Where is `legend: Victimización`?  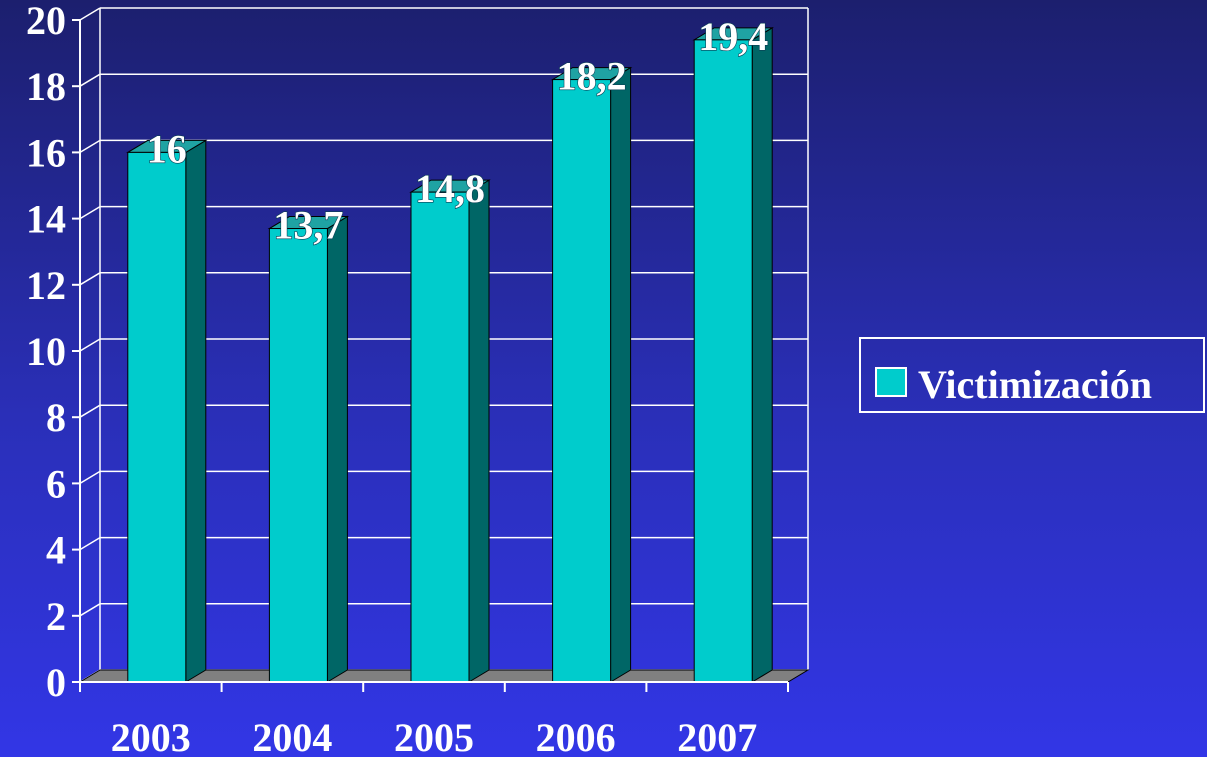 legend: Victimización is located at coordinates (1032, 375).